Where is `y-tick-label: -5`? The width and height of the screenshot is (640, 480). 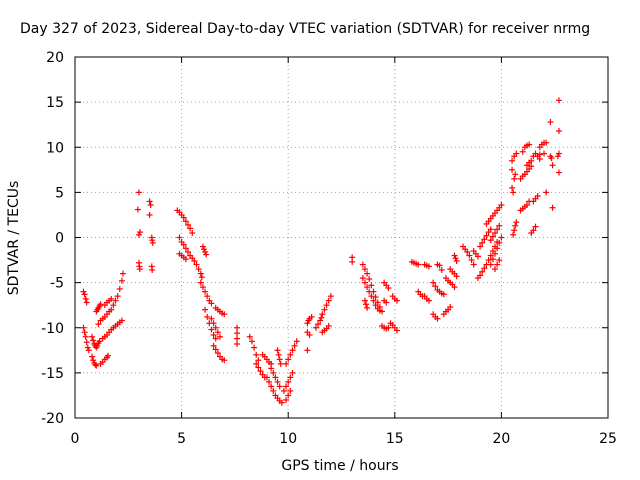
y-tick-label: -5 is located at coordinates (57, 284).